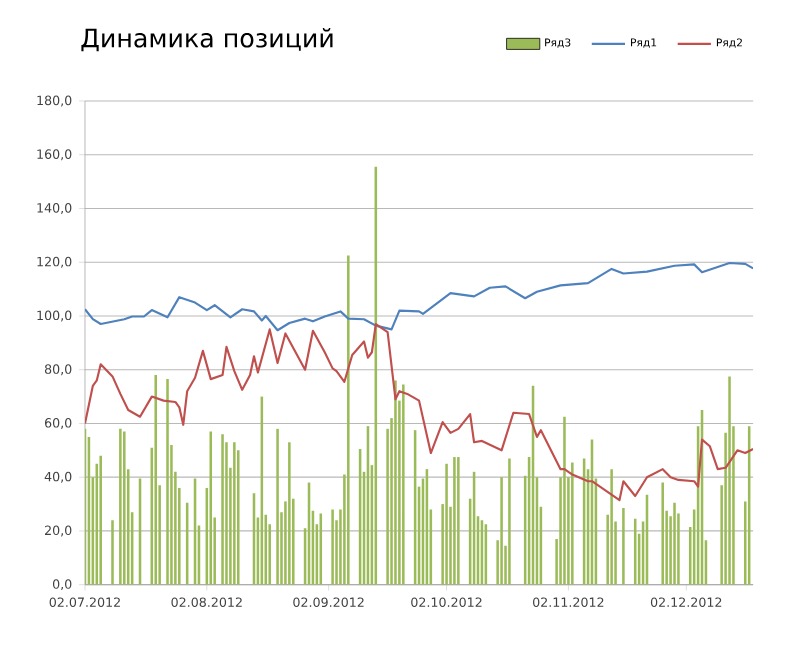 This screenshot has width=800, height=650. I want to click on line-series, so click(419, 296).